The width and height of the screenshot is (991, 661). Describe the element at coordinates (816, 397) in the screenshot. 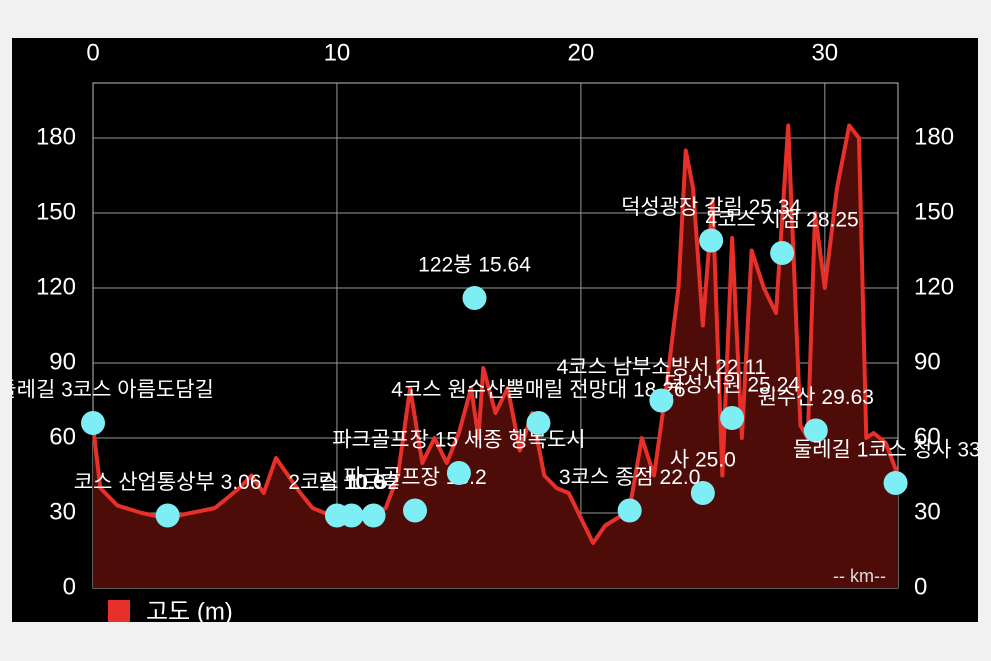

I see `waypoint-label: 원수산 29.63` at that location.